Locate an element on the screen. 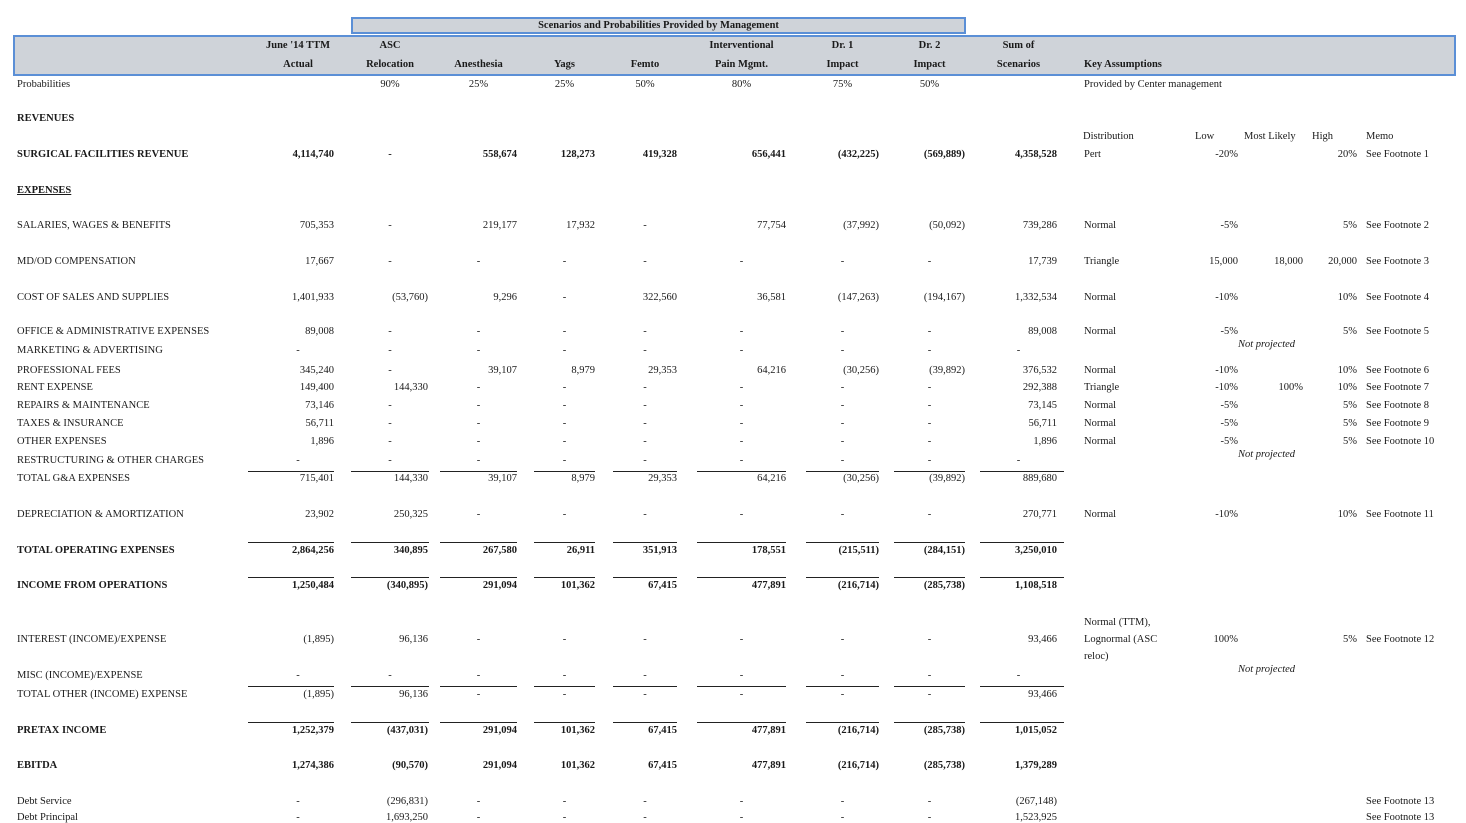  expenses-section-title: EXPENSES is located at coordinates (44, 190).